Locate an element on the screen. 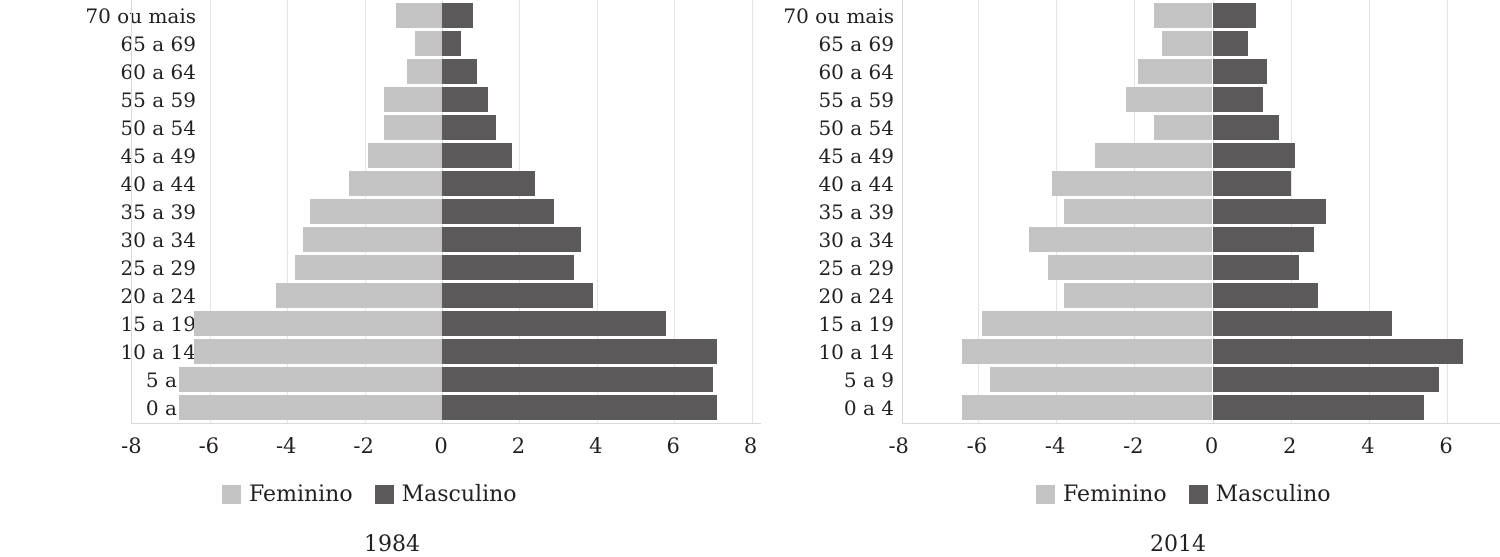 The height and width of the screenshot is (557, 1500). legend-item-feminino: Feminino is located at coordinates (287, 494).